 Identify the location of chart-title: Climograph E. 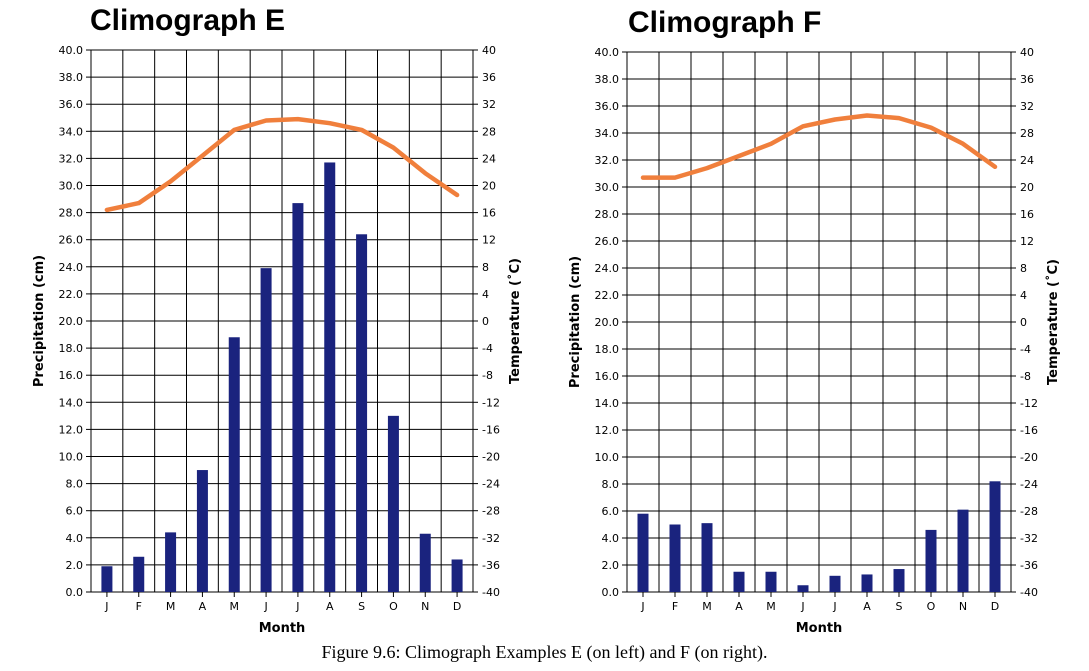
(187, 20).